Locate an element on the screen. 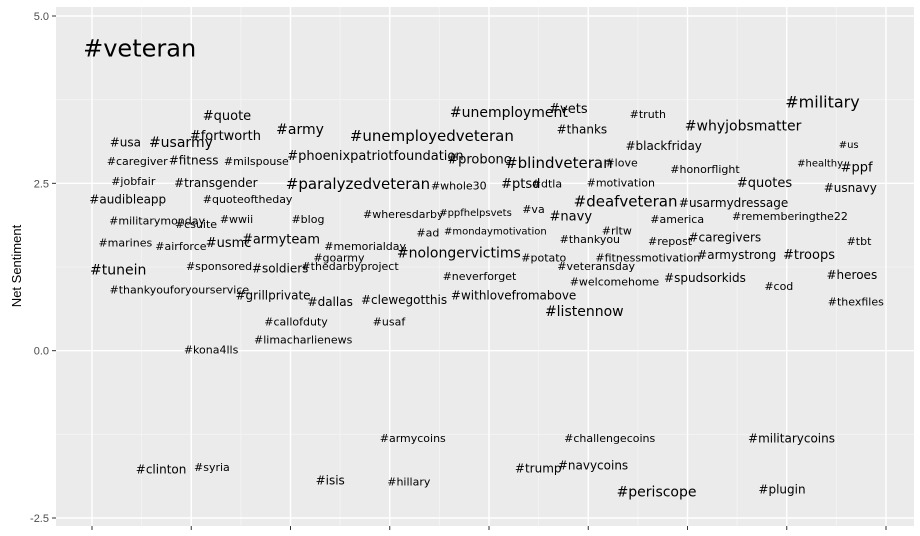 This screenshot has height=536, width=920. word-label: #dallas is located at coordinates (330, 302).